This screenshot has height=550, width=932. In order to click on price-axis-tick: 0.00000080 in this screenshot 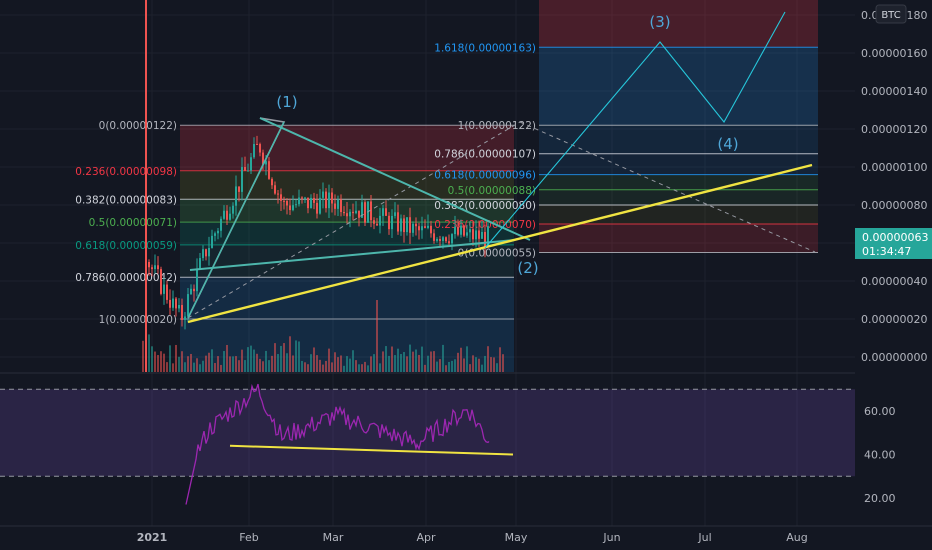, I will do `click(894, 205)`.